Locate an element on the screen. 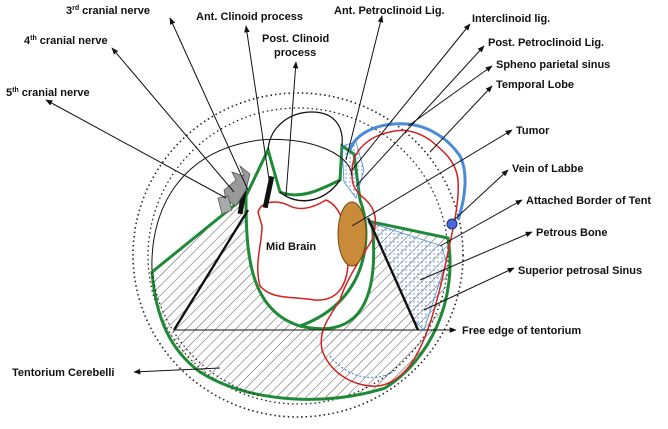 Image resolution: width=668 pixels, height=429 pixels. ant-petroclinoid-arc is located at coordinates (252, 204).